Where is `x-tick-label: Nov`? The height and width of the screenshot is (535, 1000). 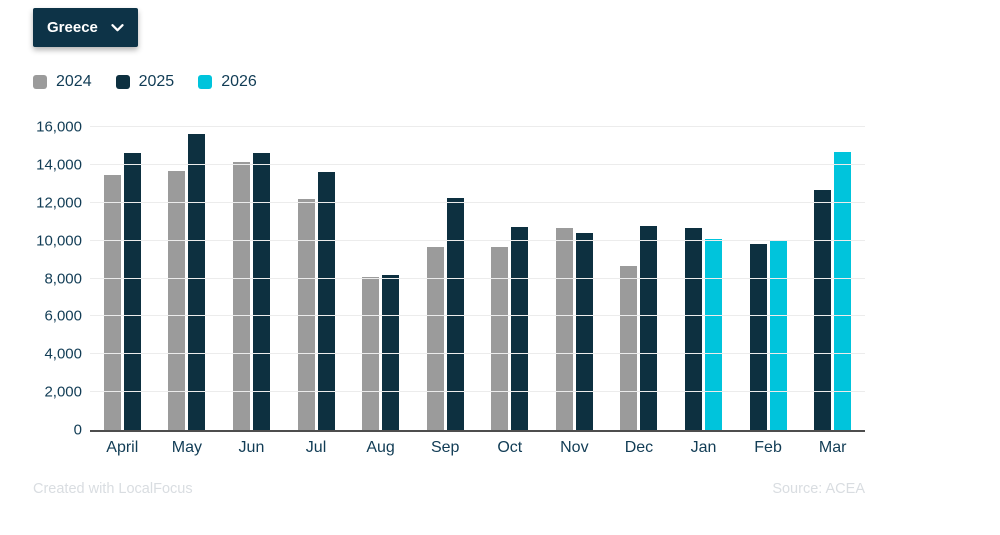
x-tick-label: Nov is located at coordinates (574, 447).